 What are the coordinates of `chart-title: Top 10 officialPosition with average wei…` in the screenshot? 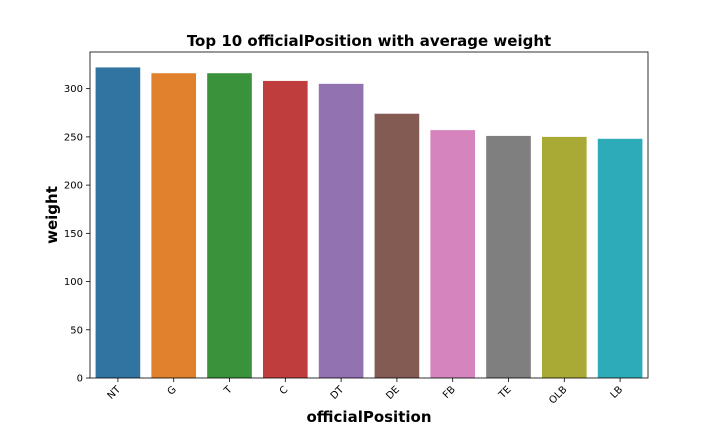 It's located at (369, 41).